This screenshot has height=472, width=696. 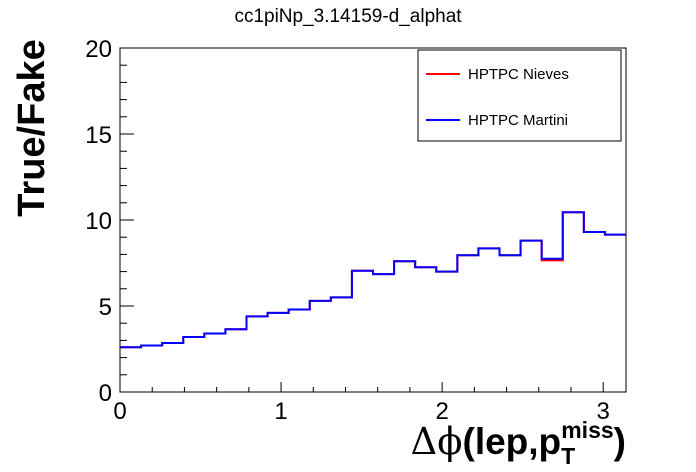 What do you see at coordinates (587, 430) in the screenshot?
I see `x-axis-label-superscript: miss` at bounding box center [587, 430].